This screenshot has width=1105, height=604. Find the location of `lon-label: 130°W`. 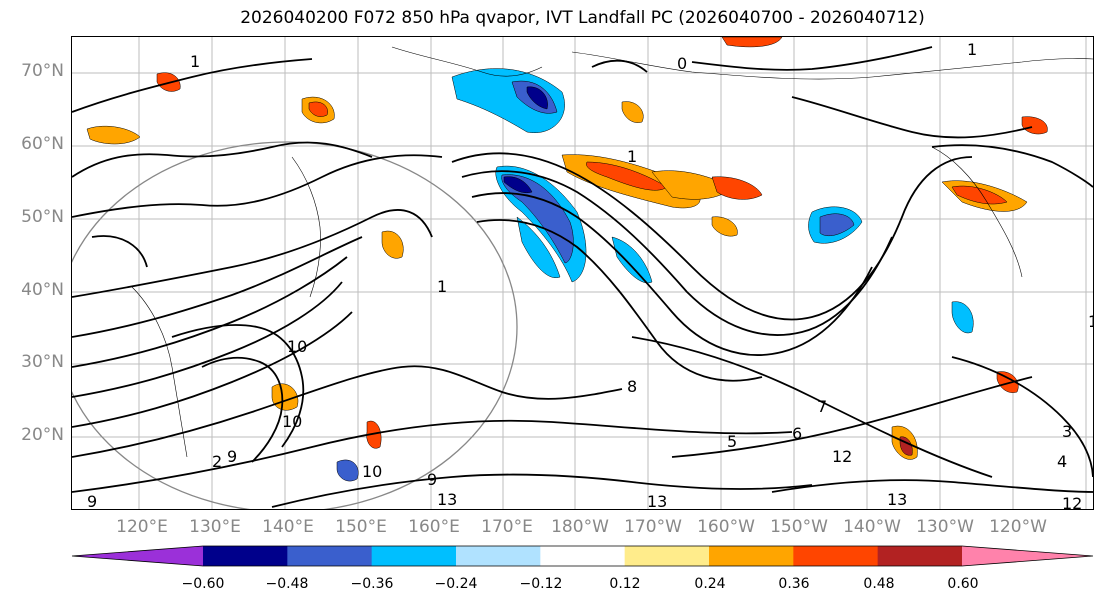

lon-label: 130°W is located at coordinates (945, 527).